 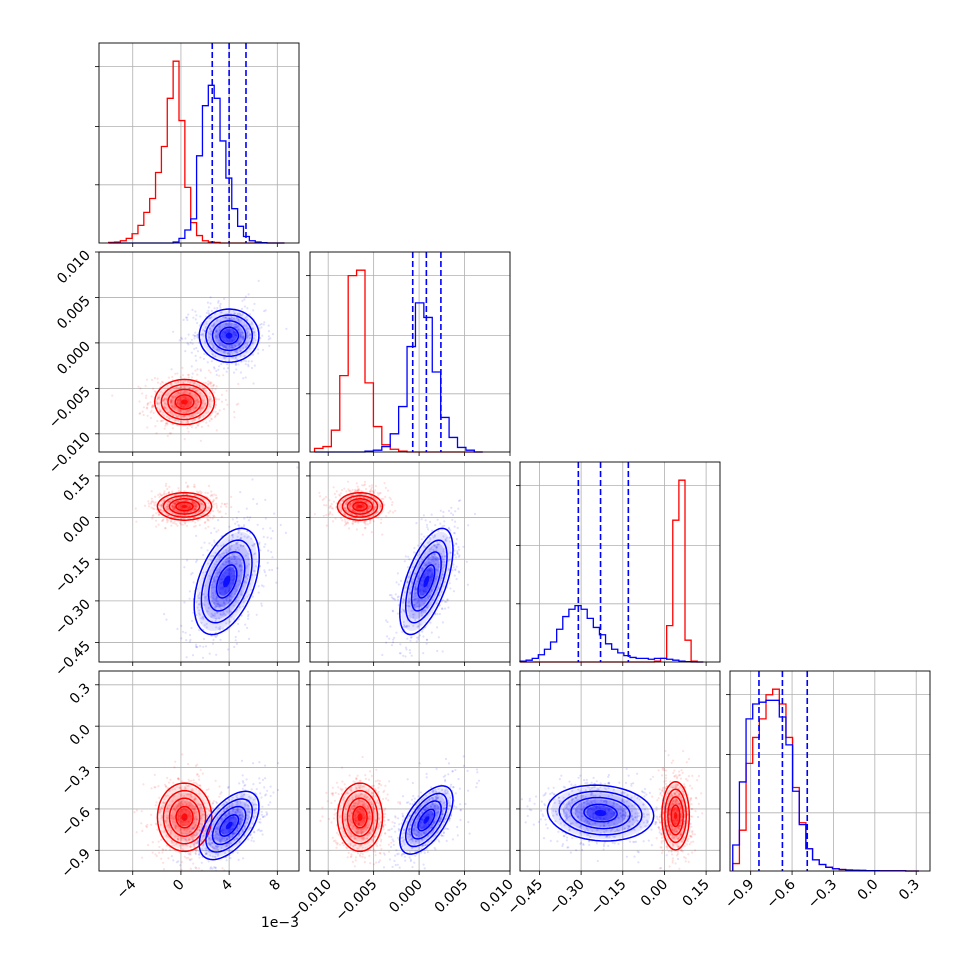 I want to click on x-tick-label: 0, so click(x=179, y=886).